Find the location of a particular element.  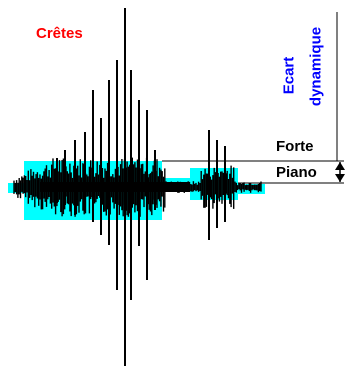

crests-label: Crêtes is located at coordinates (59, 33).